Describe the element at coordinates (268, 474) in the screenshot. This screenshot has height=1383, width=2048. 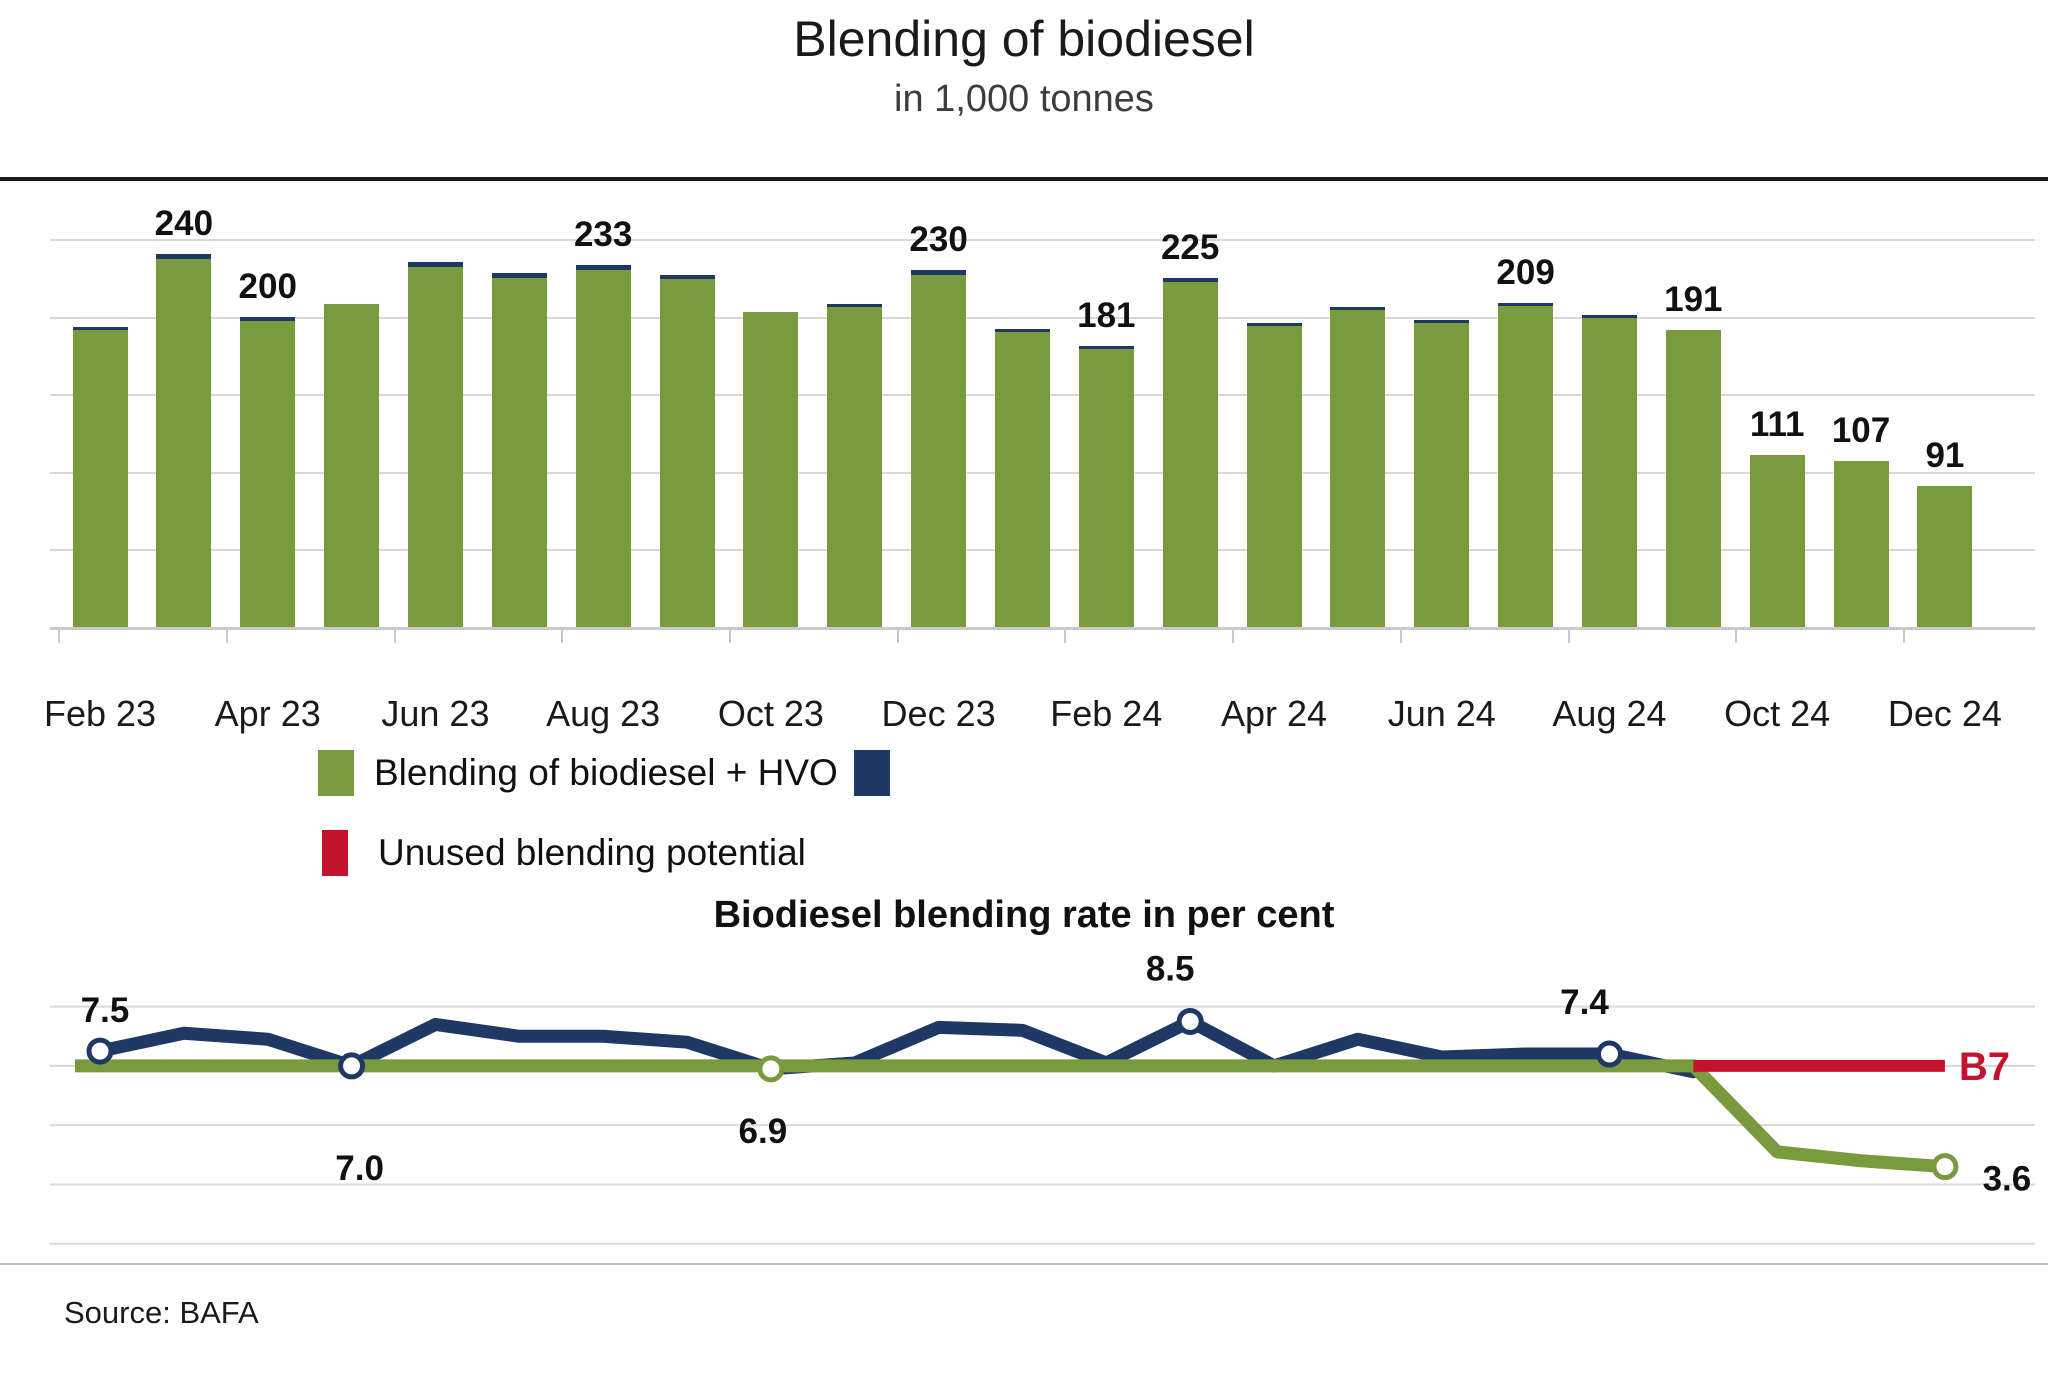
I see `bar-Apr 23` at that location.